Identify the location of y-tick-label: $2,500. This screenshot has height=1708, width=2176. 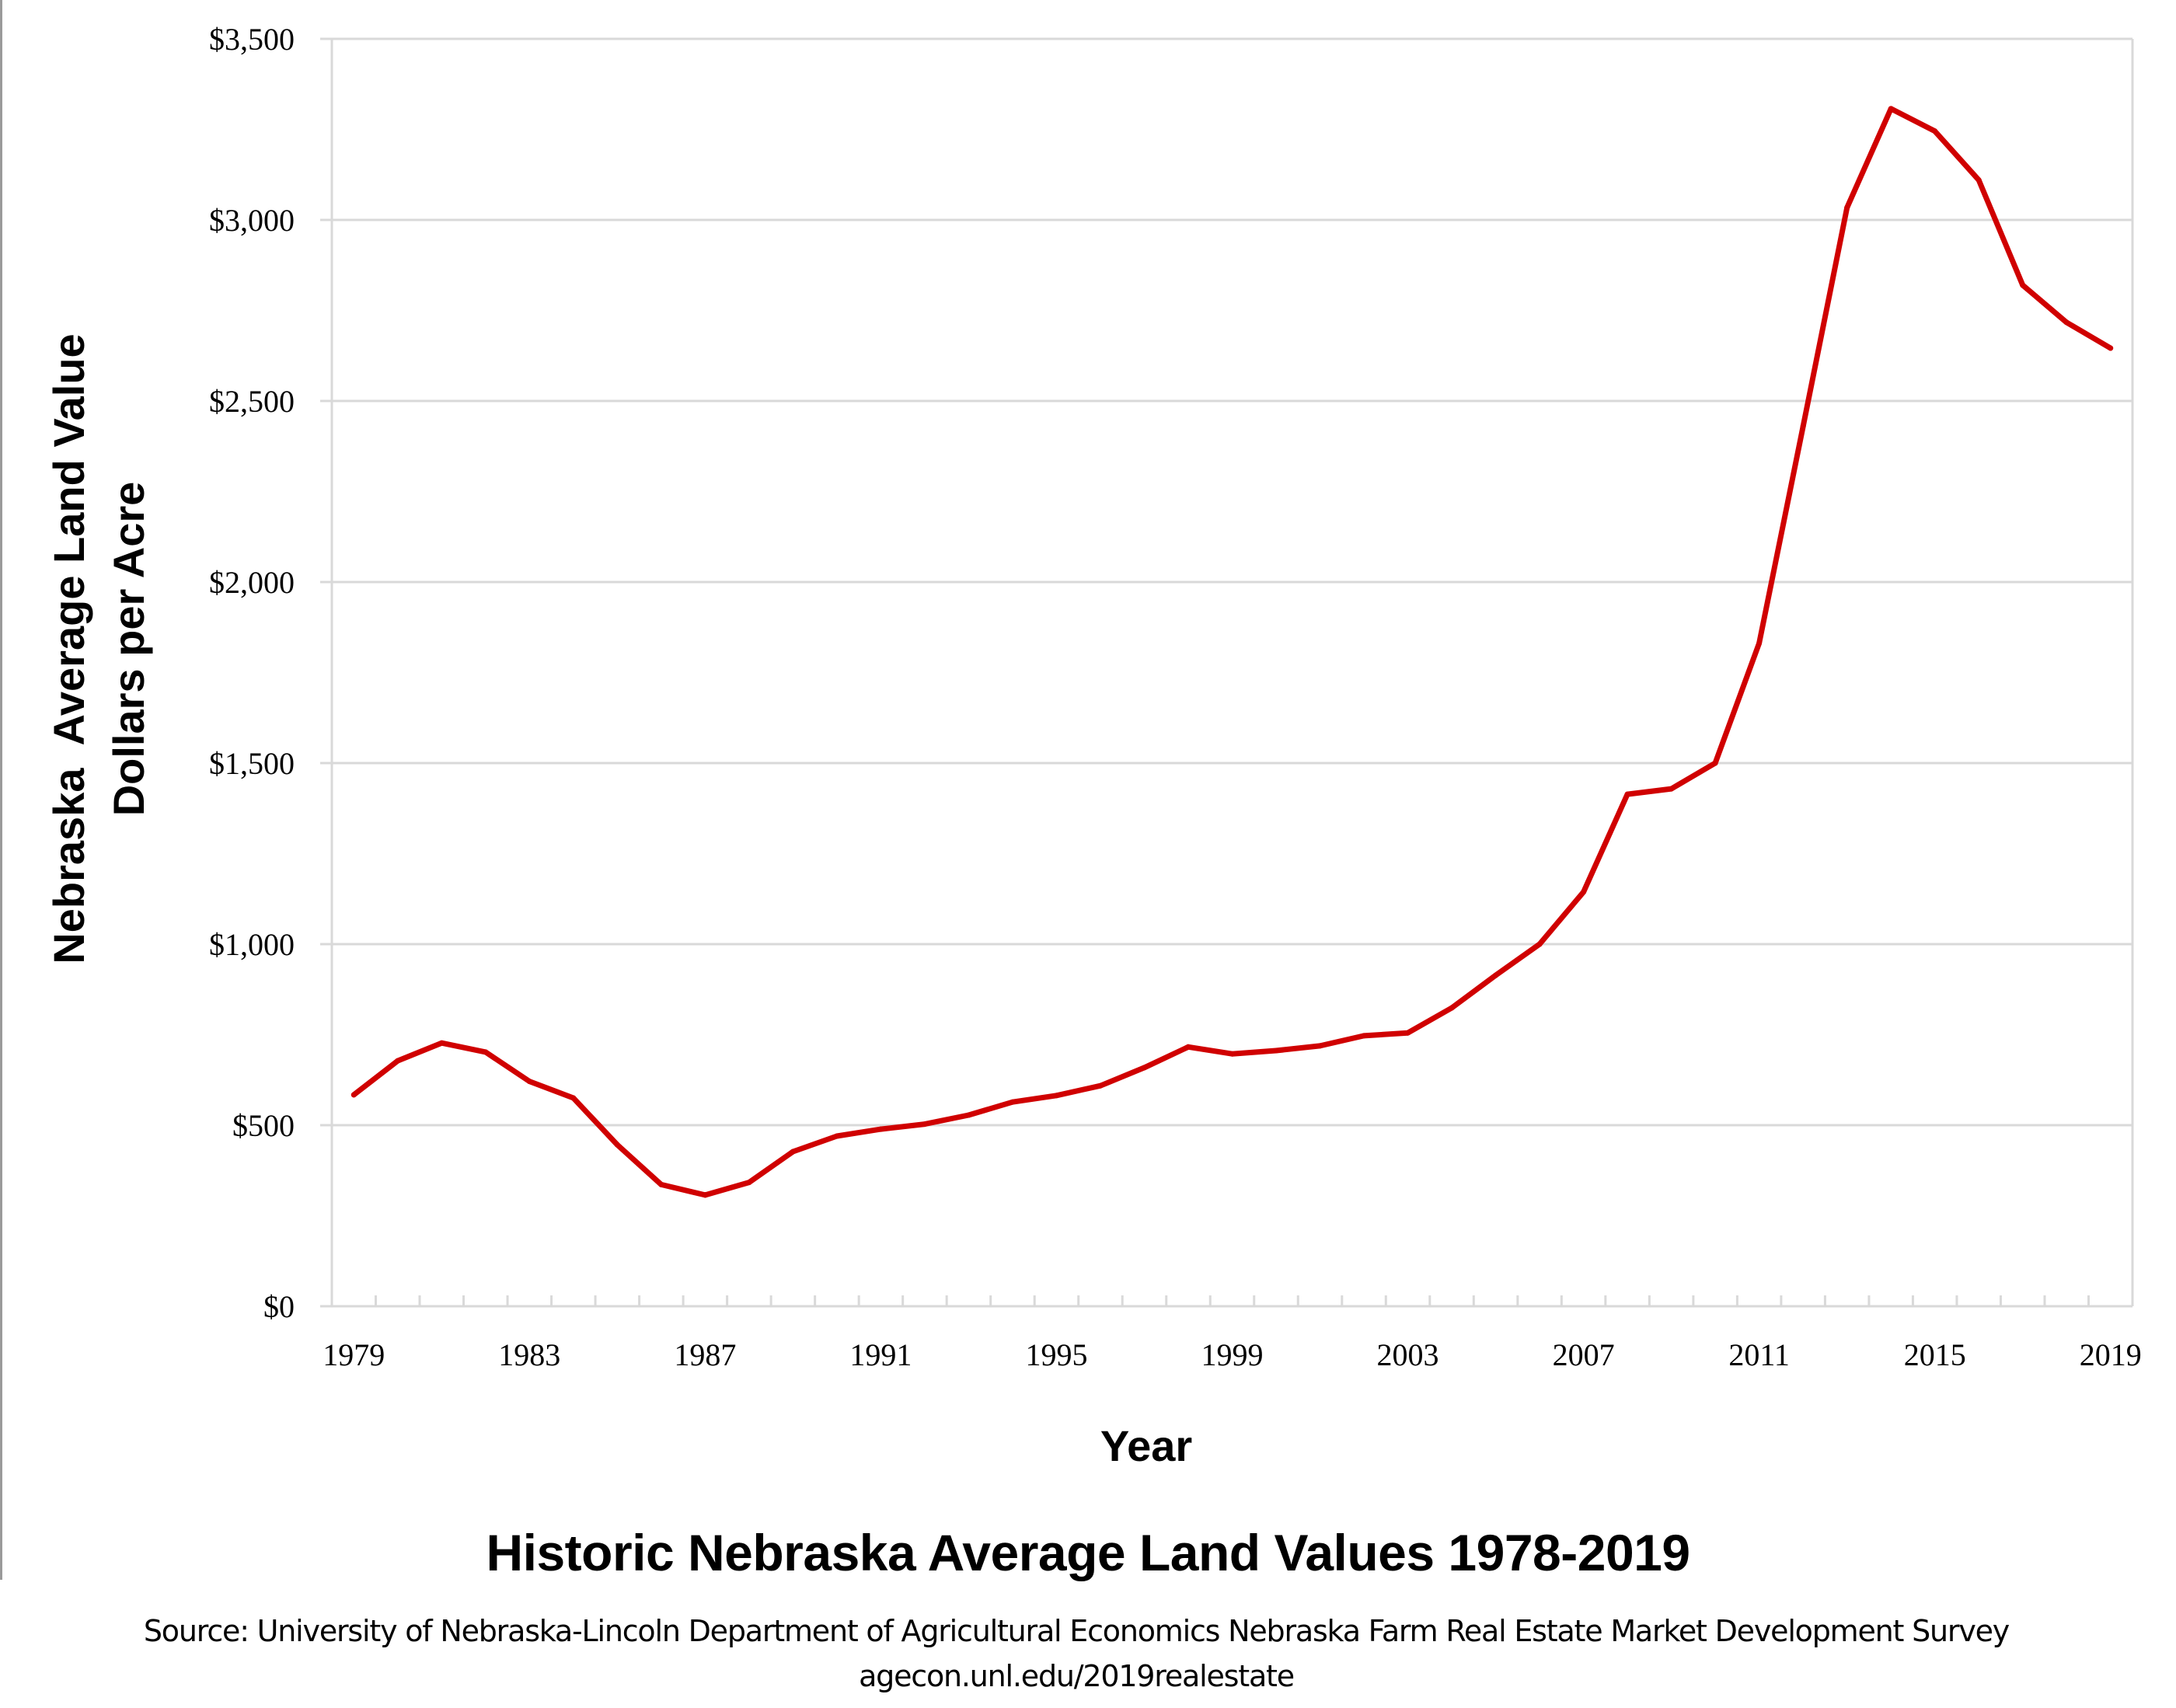
(252, 401).